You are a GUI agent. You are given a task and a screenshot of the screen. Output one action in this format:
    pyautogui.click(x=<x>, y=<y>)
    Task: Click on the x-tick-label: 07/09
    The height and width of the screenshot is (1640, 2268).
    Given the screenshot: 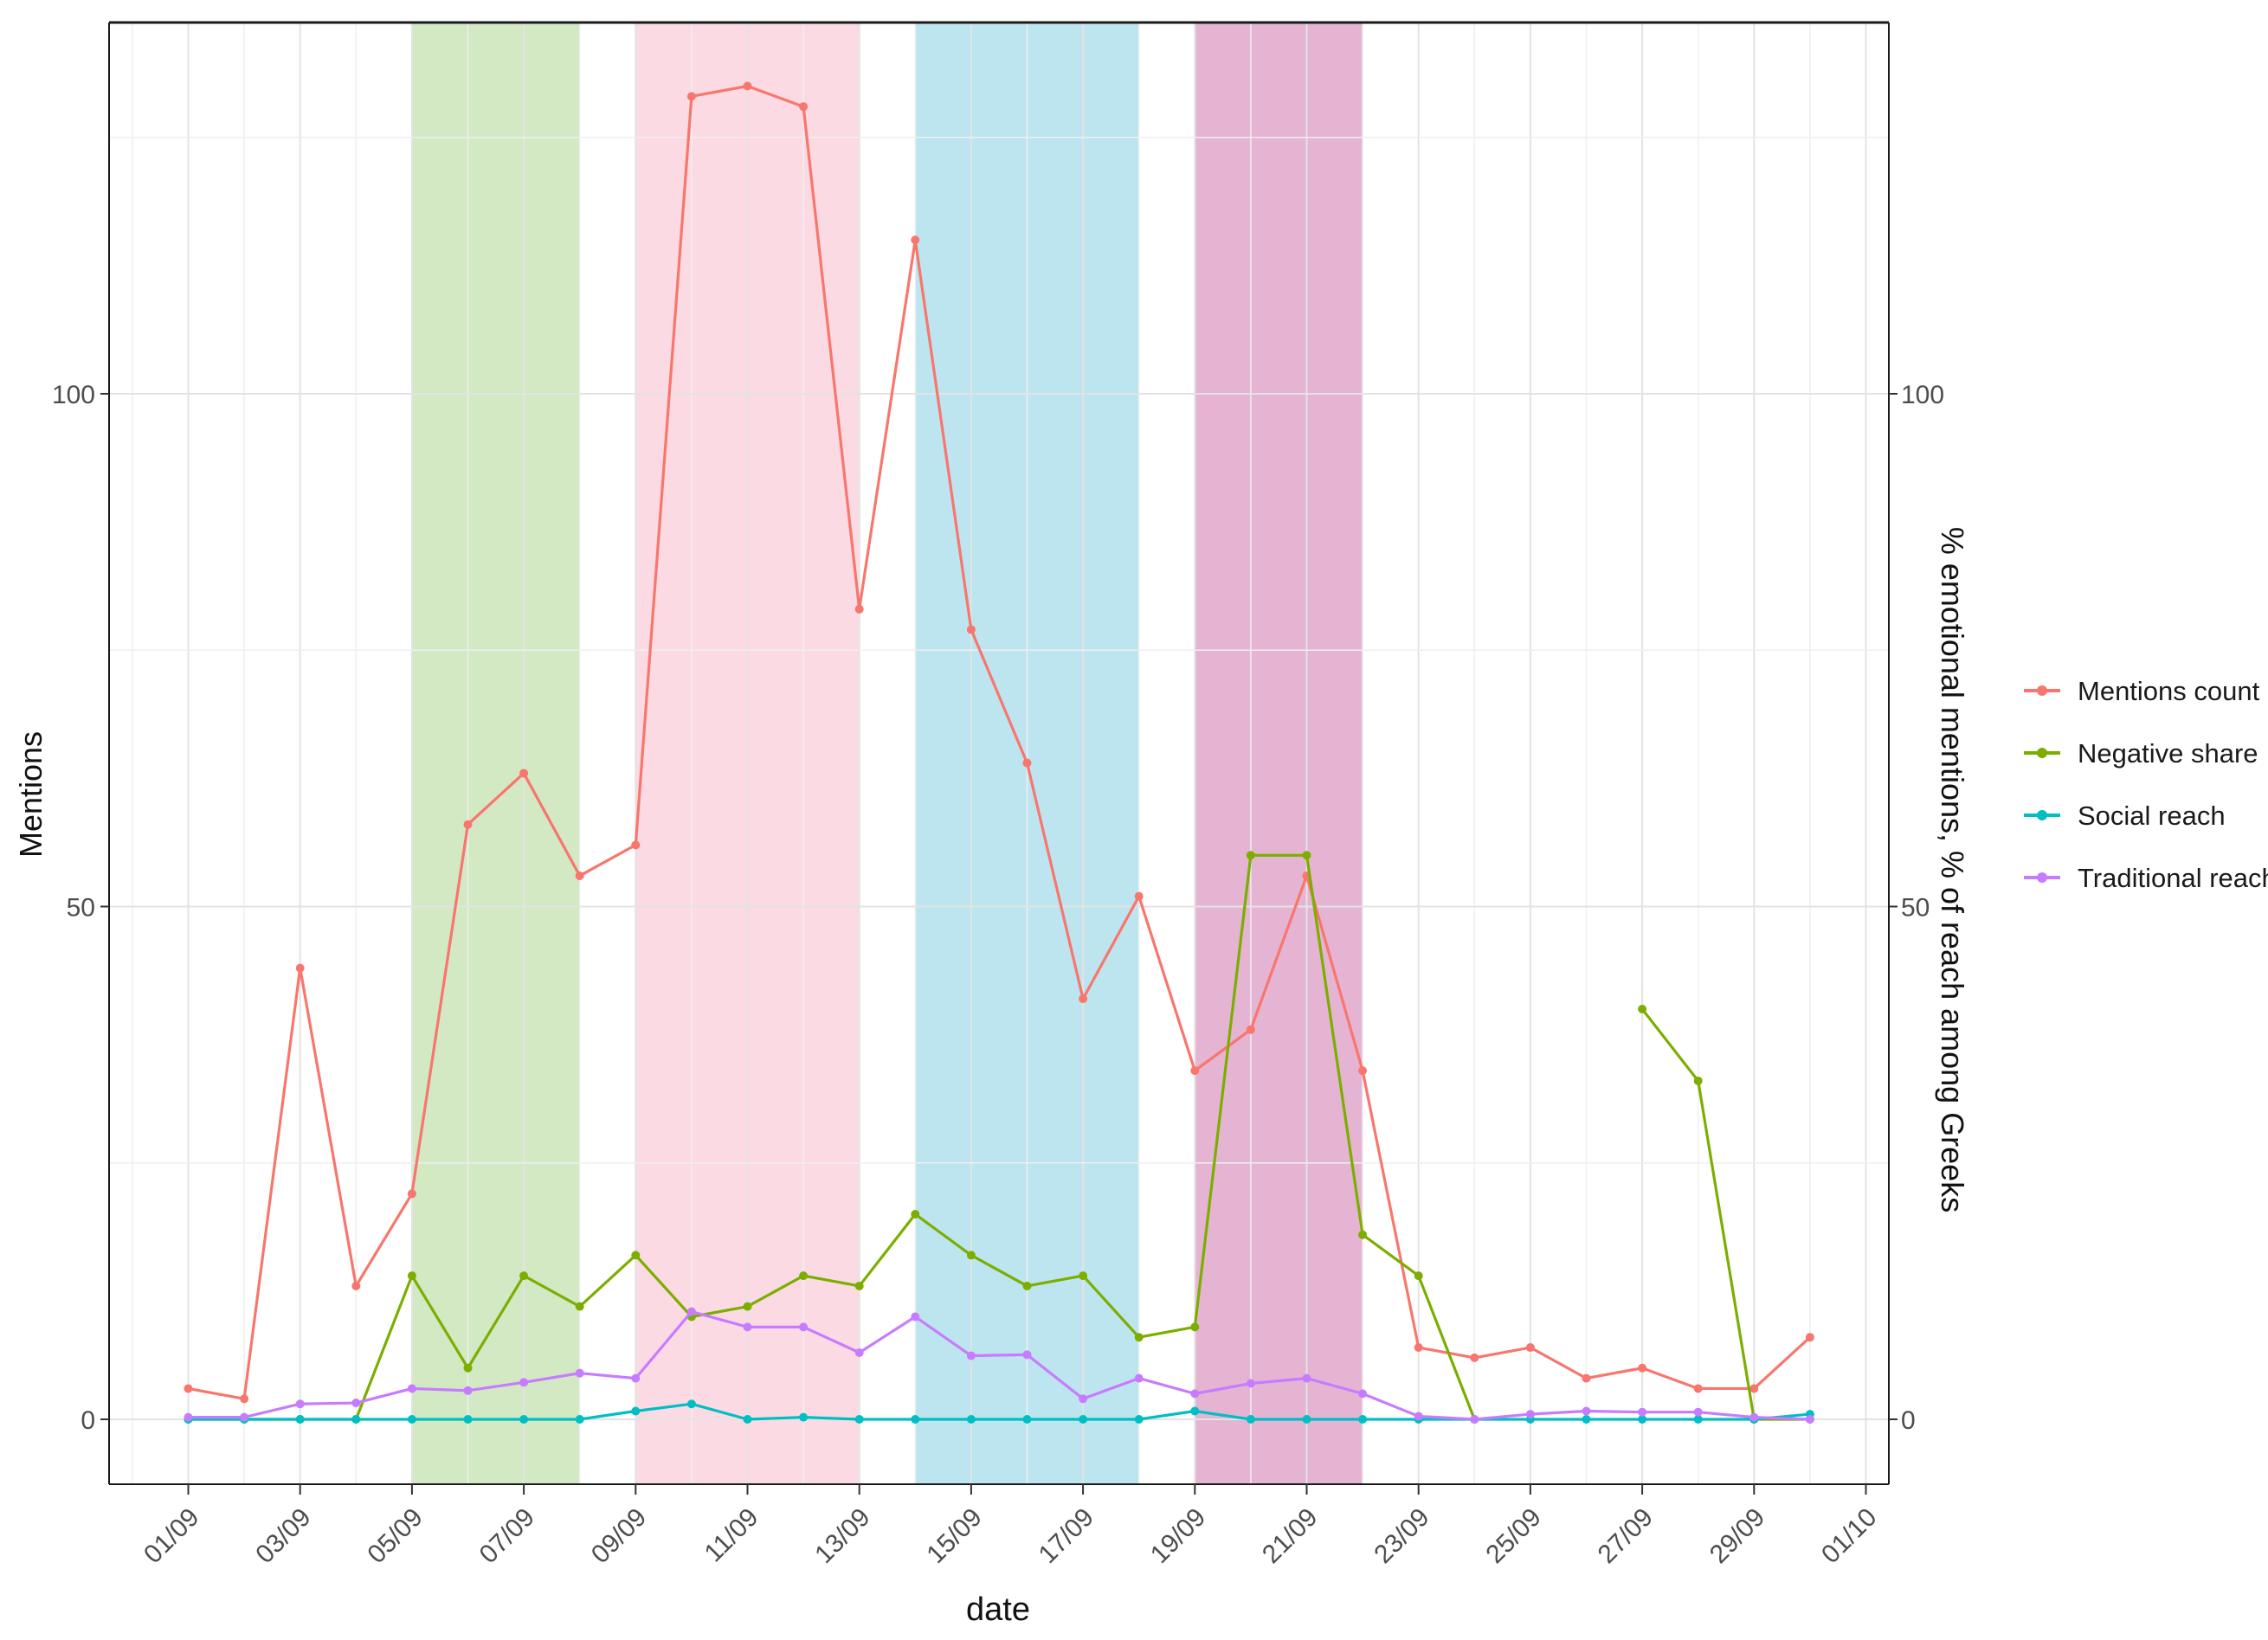 What is the action you would take?
    pyautogui.click(x=507, y=1536)
    